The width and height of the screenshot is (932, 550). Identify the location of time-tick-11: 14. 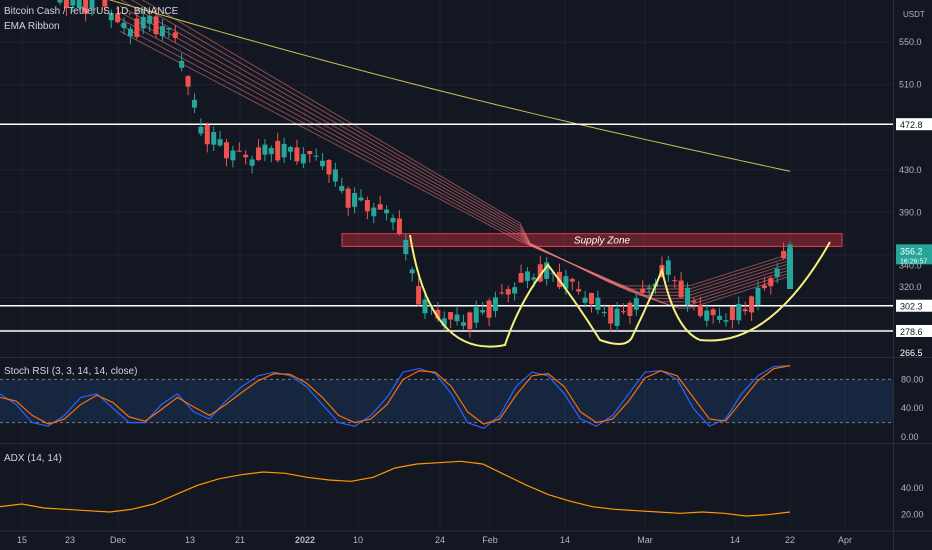
(735, 540).